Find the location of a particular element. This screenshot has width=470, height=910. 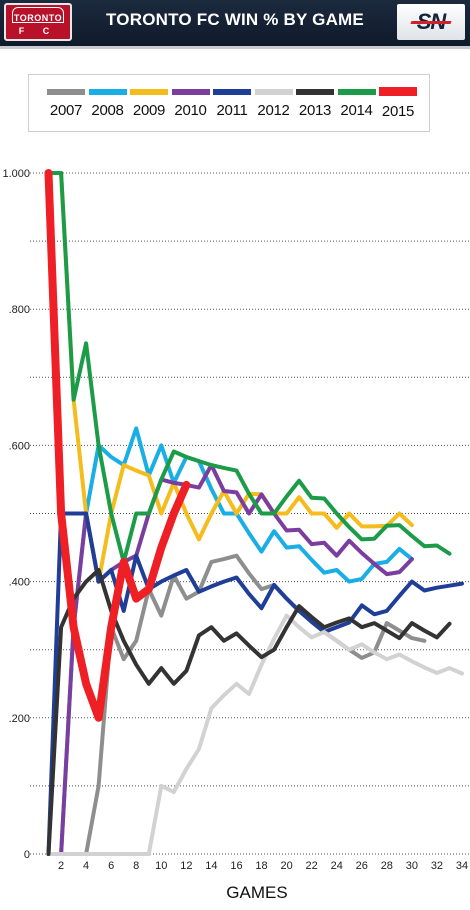

legend-label: 2014 is located at coordinates (356, 110).